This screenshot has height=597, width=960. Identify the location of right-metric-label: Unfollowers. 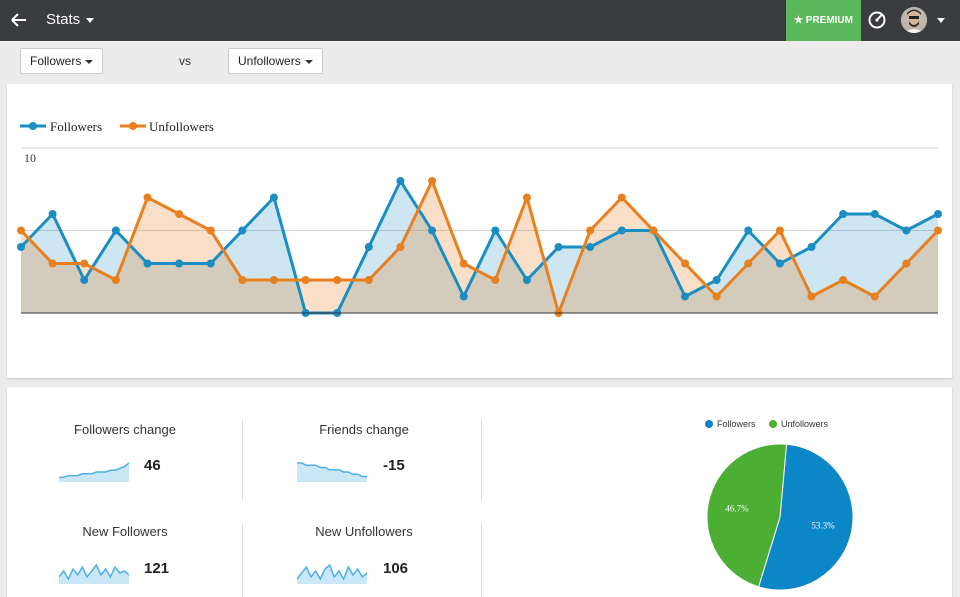
(269, 61).